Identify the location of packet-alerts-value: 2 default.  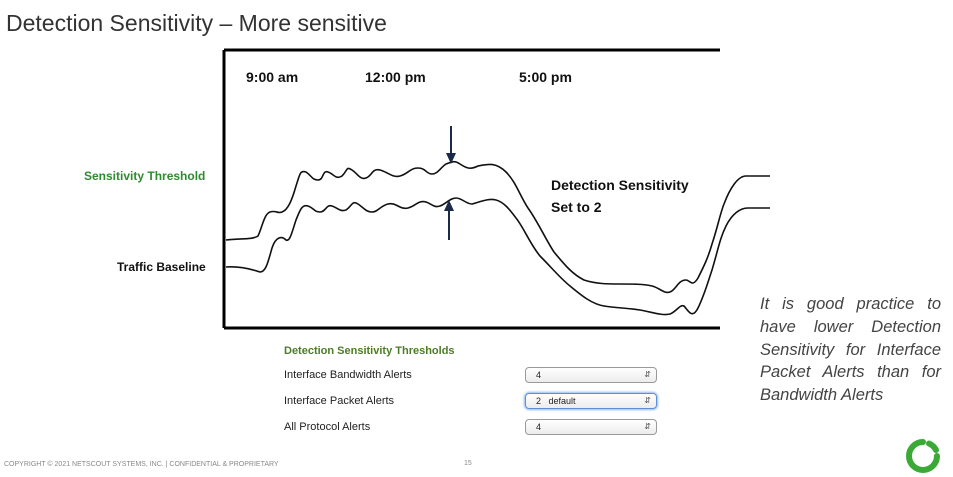
(556, 401).